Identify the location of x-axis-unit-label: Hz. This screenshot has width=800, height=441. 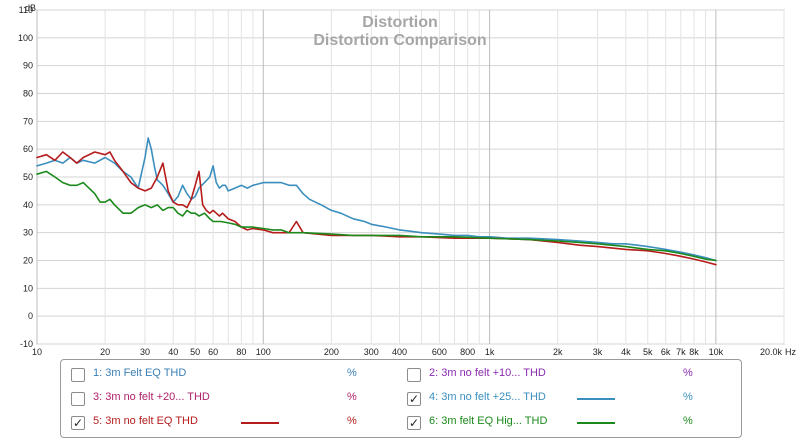
(790, 352).